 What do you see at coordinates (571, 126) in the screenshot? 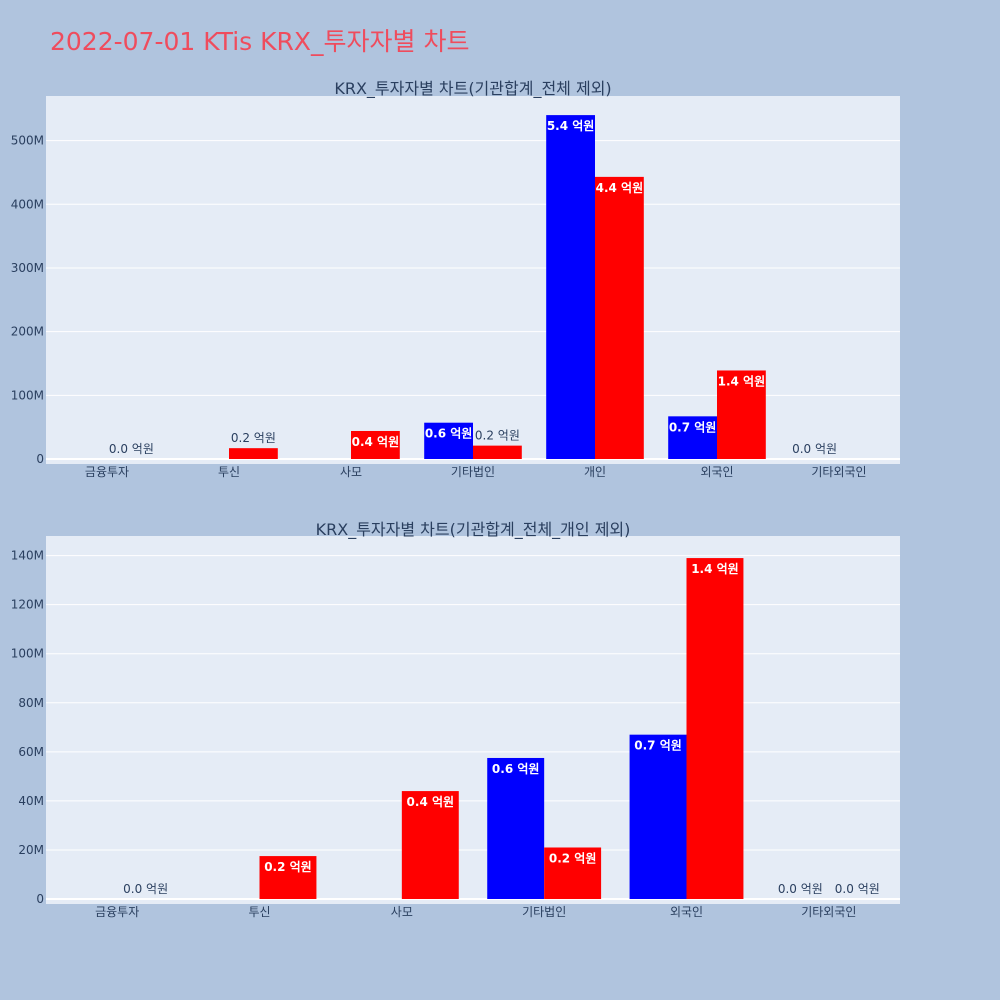
I see `data-label: 5.4 억원` at bounding box center [571, 126].